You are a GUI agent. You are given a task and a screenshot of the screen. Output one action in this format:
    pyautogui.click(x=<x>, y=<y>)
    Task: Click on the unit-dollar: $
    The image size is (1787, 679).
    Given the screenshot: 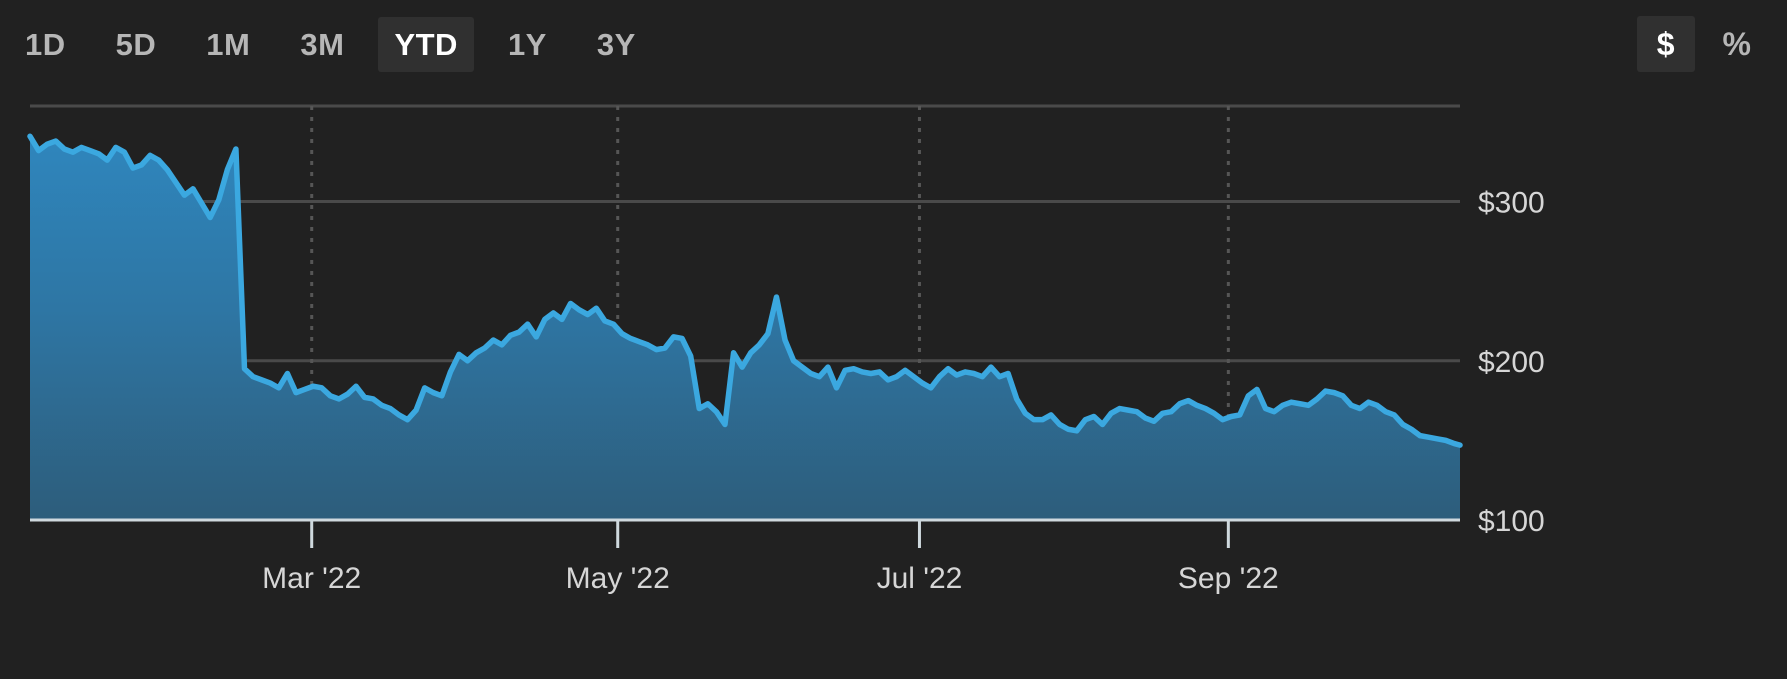 What is the action you would take?
    pyautogui.click(x=1665, y=44)
    